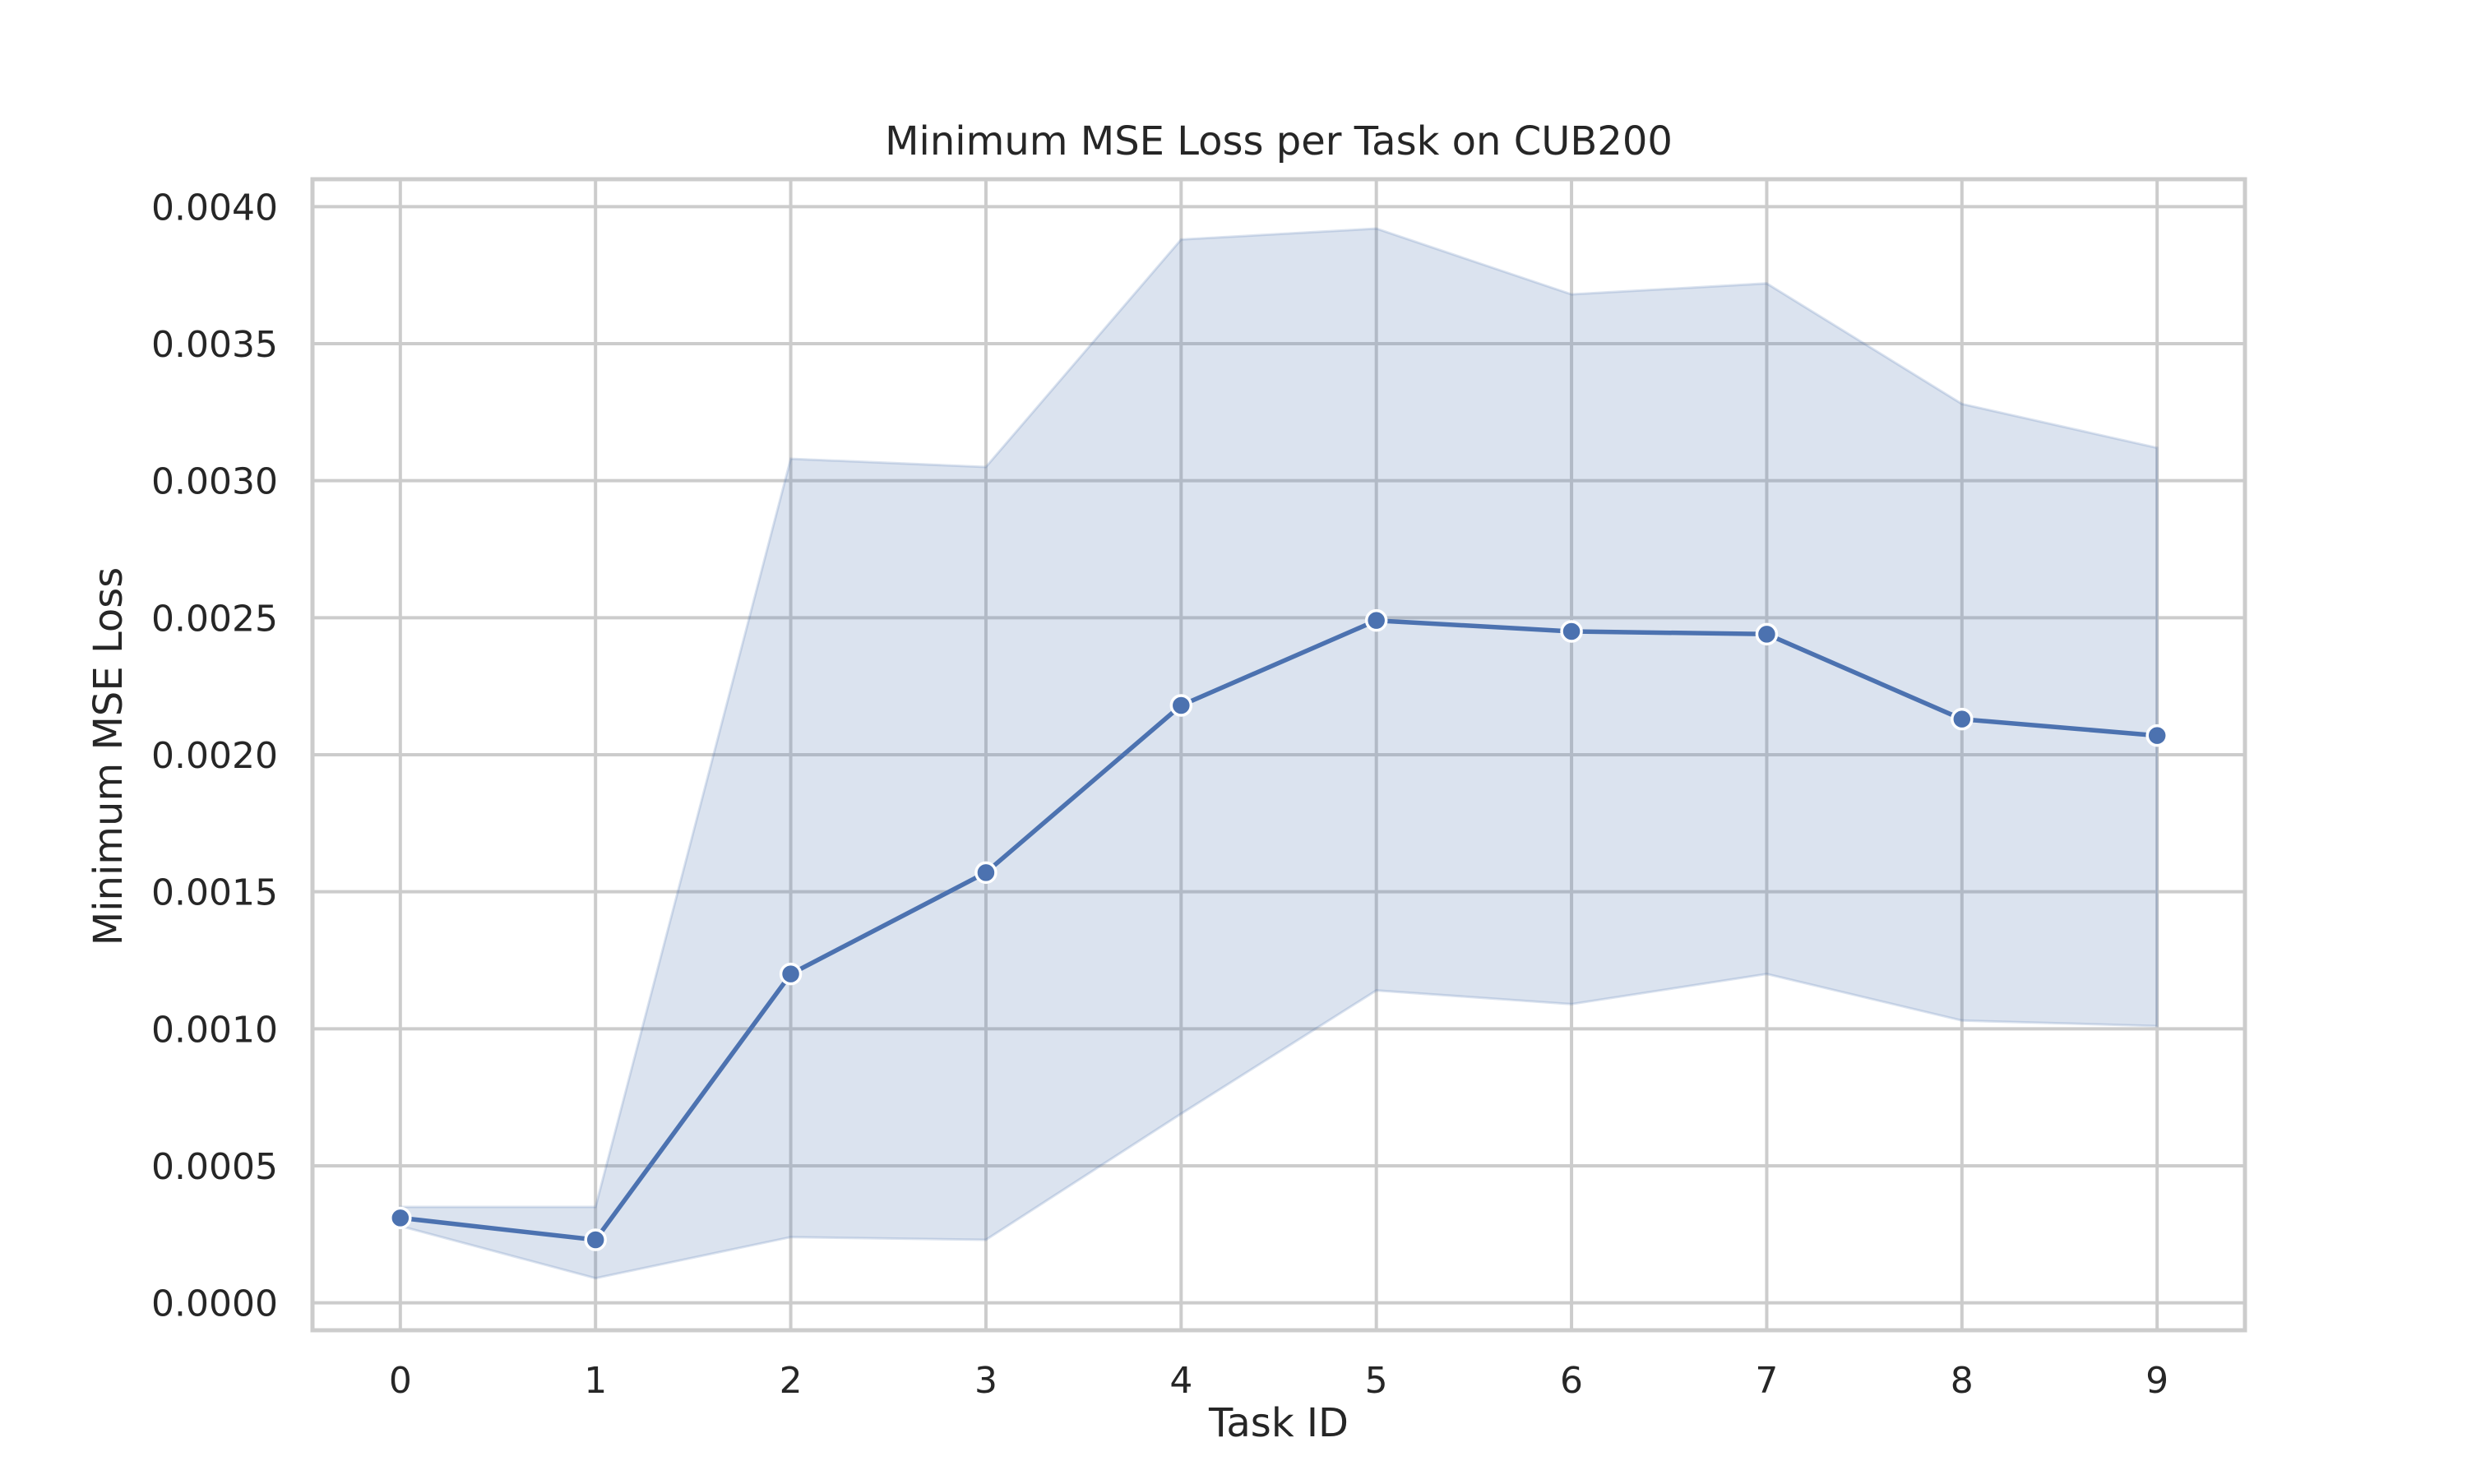 The height and width of the screenshot is (1484, 2467). Describe the element at coordinates (792, 1381) in the screenshot. I see `x-tick-label: 2` at that location.